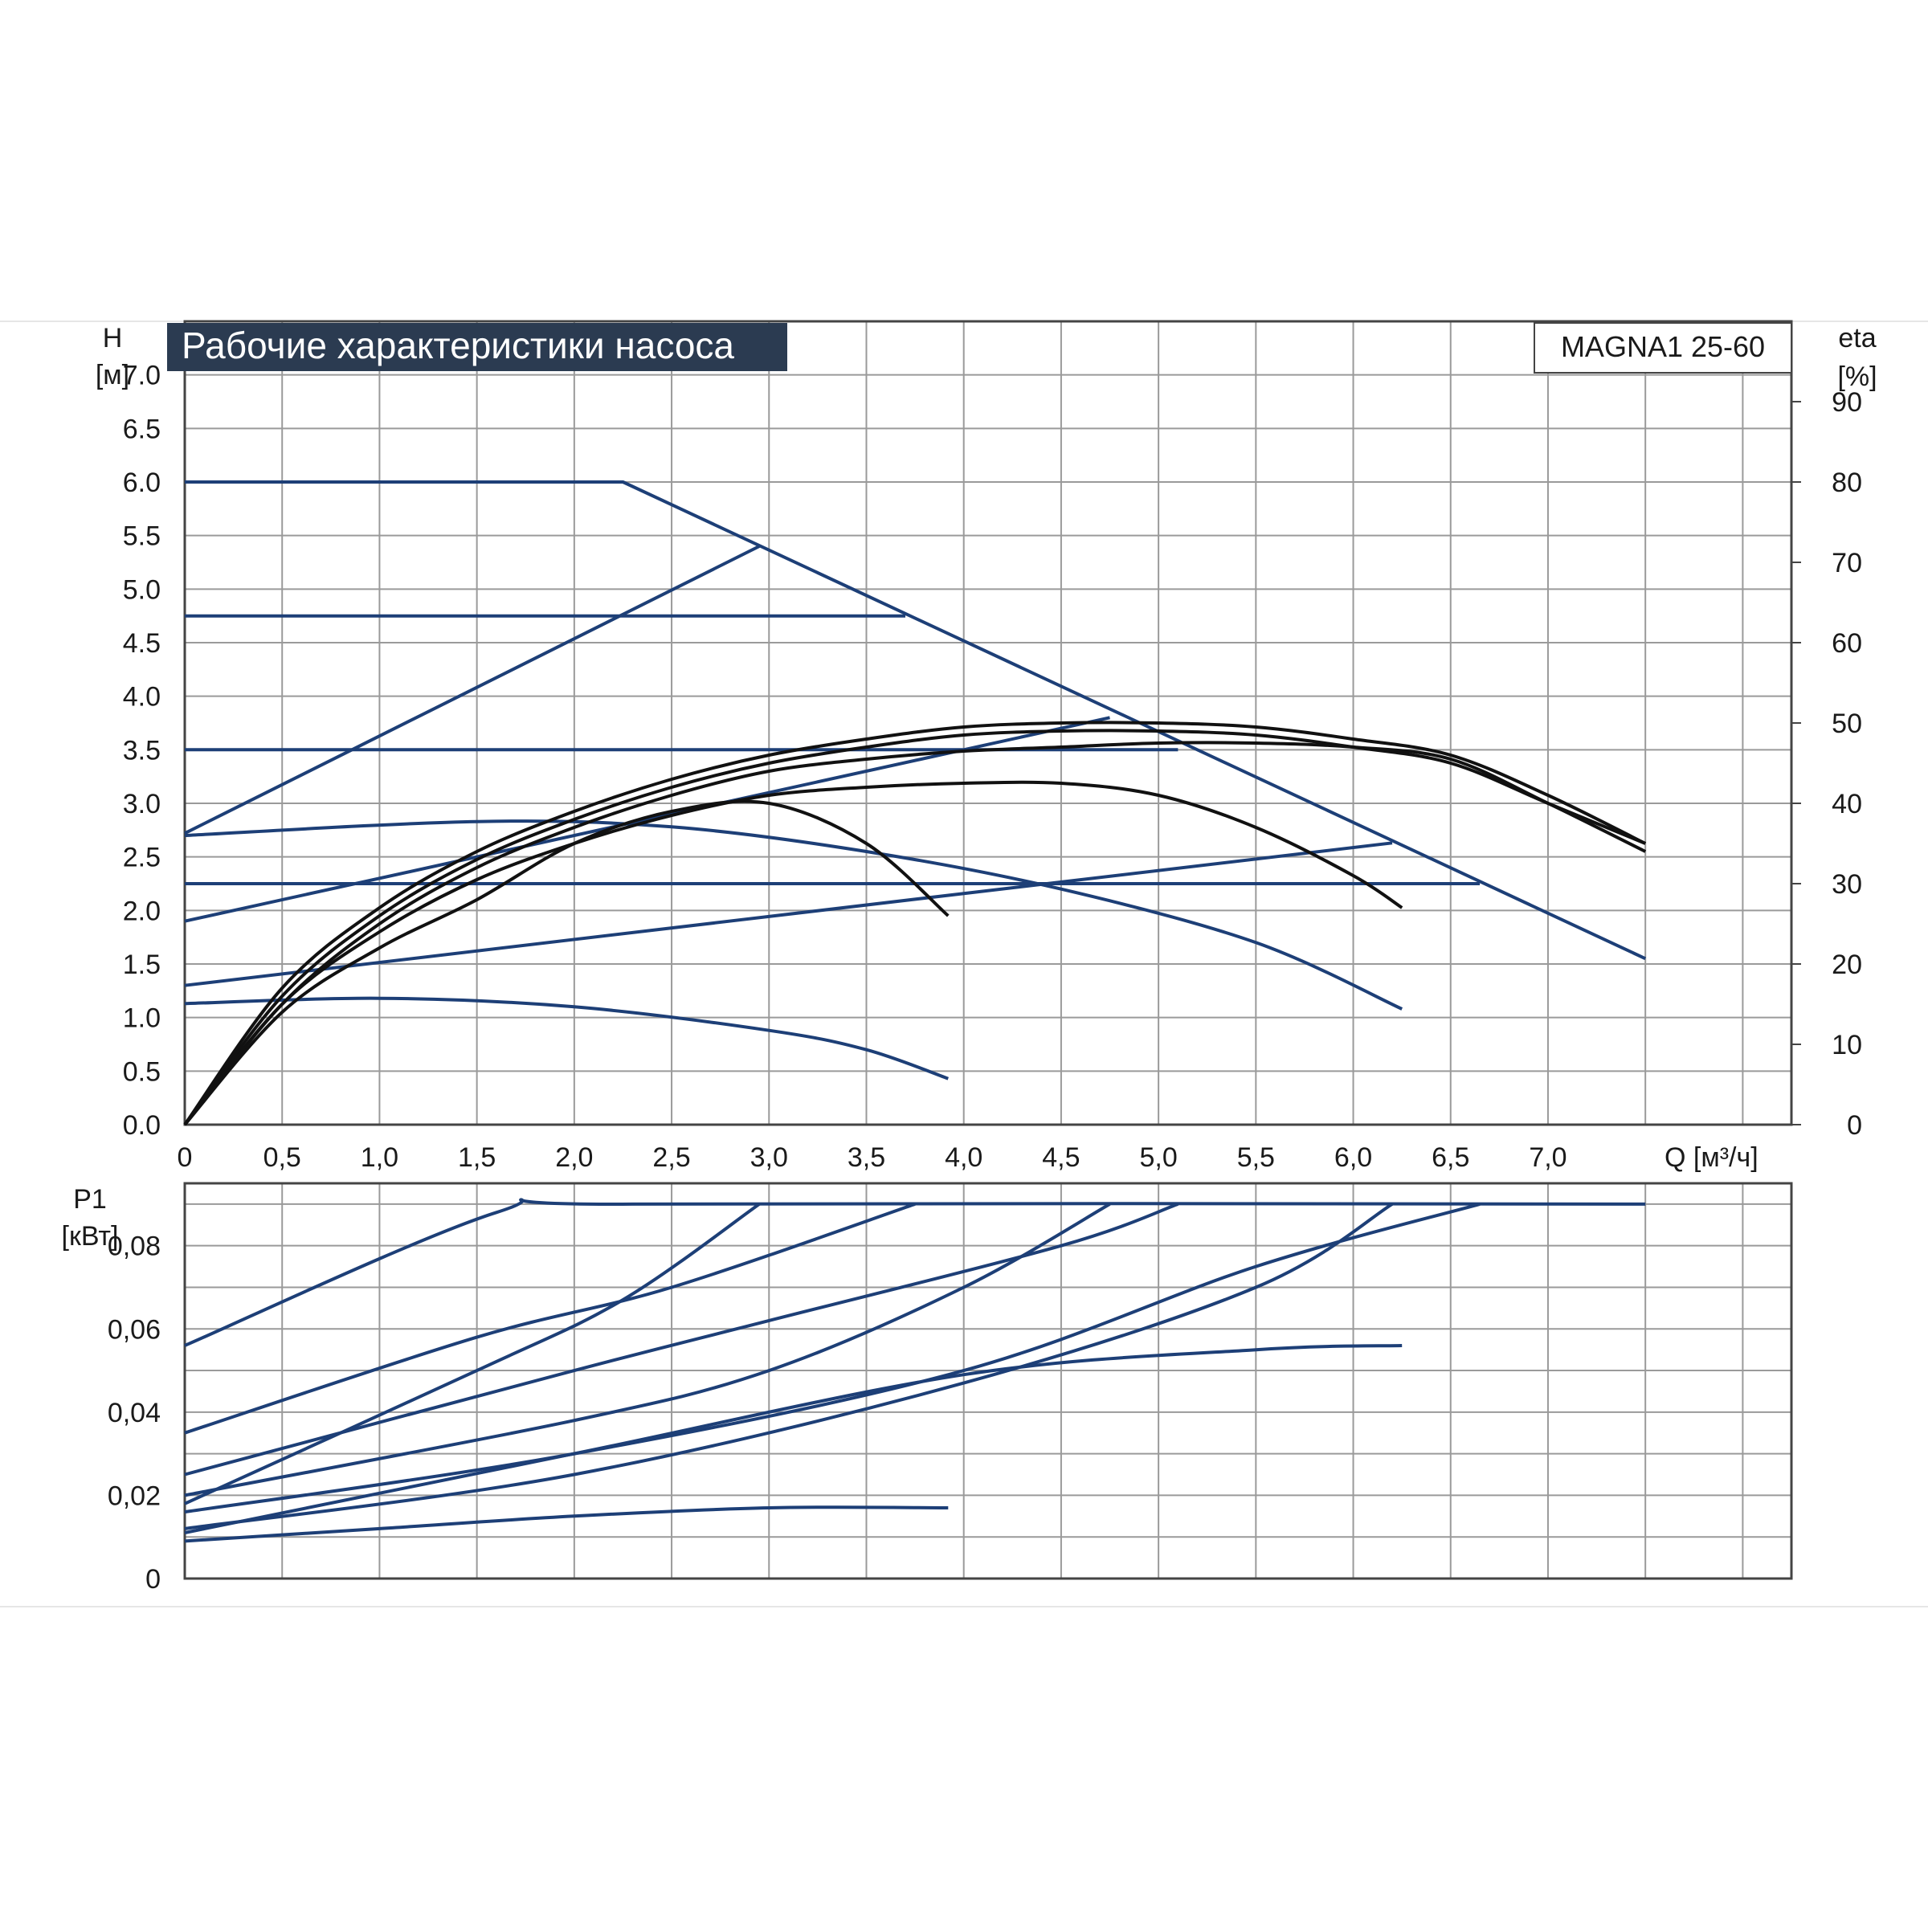  What do you see at coordinates (142, 643) in the screenshot?
I see `head-tick-label: 4.5` at bounding box center [142, 643].